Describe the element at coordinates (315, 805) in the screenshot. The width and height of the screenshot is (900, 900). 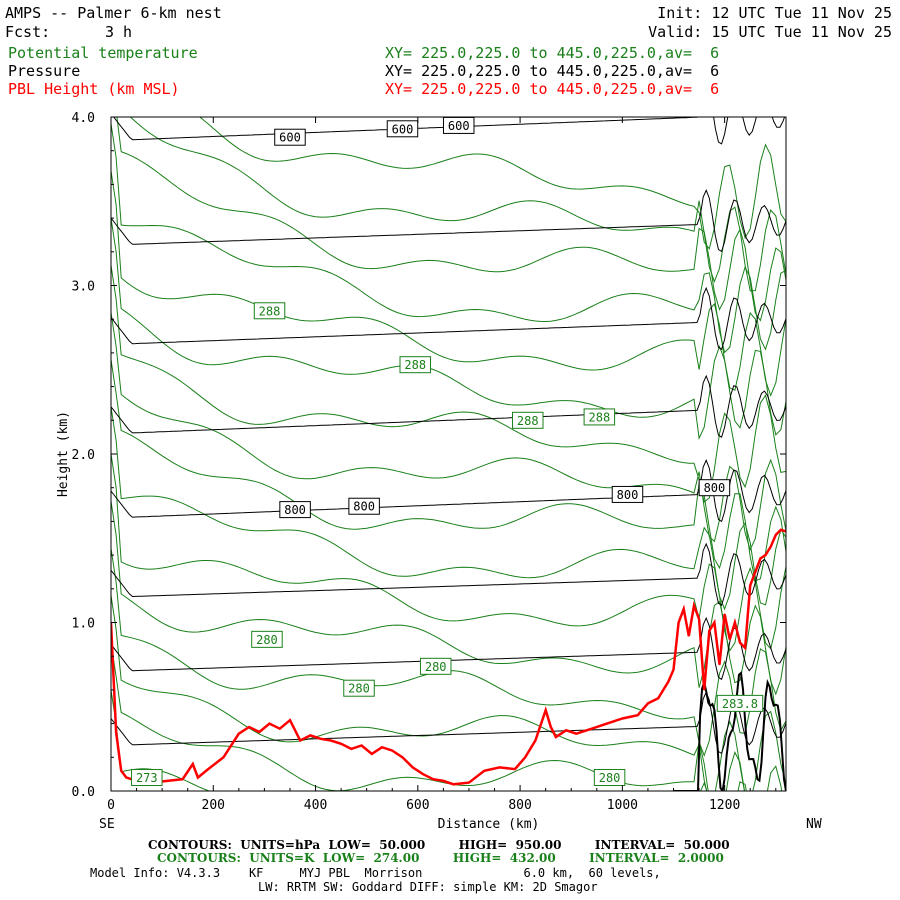
I see `x-tick-label: 400` at that location.